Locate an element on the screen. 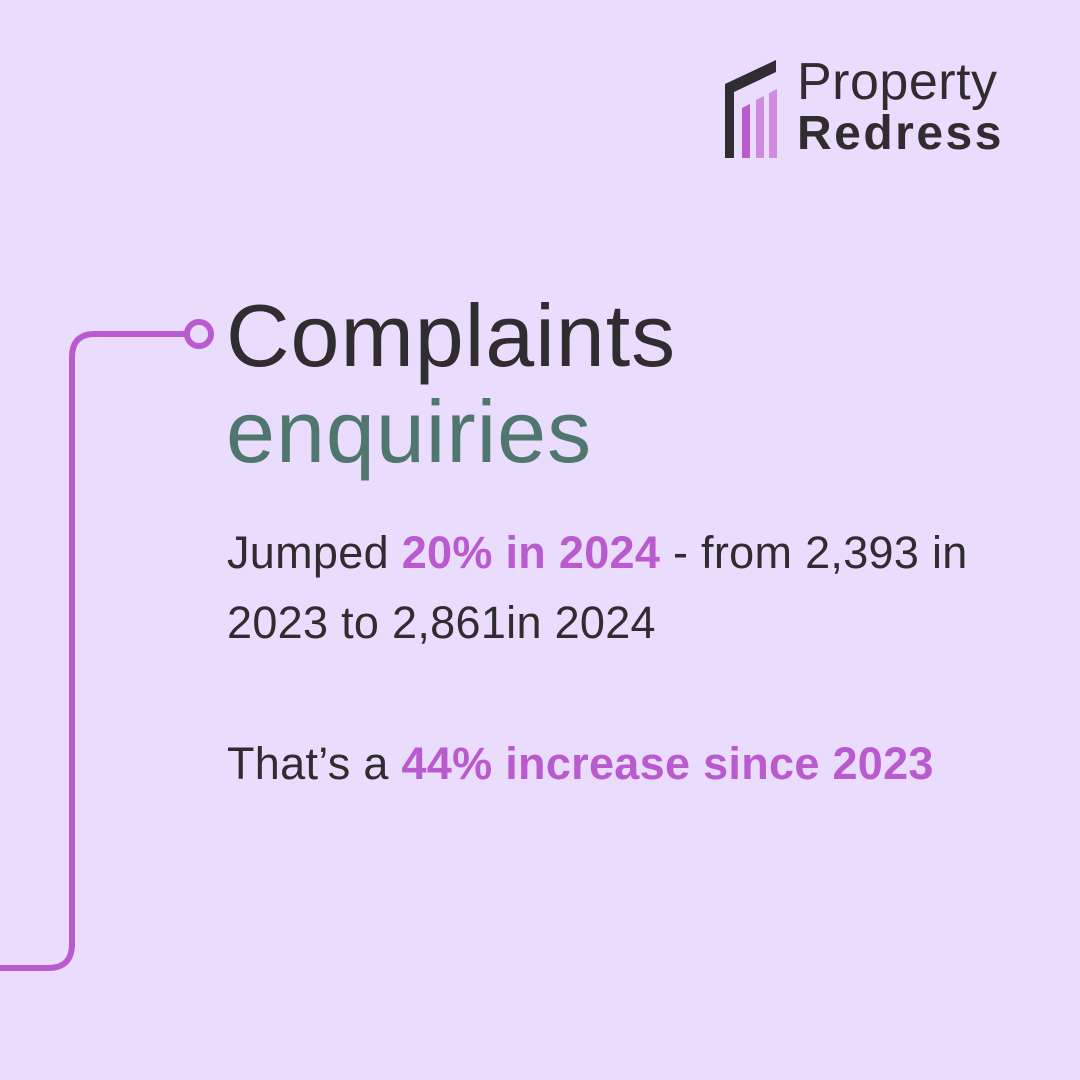  house-bars-logo-icon is located at coordinates (751, 109).